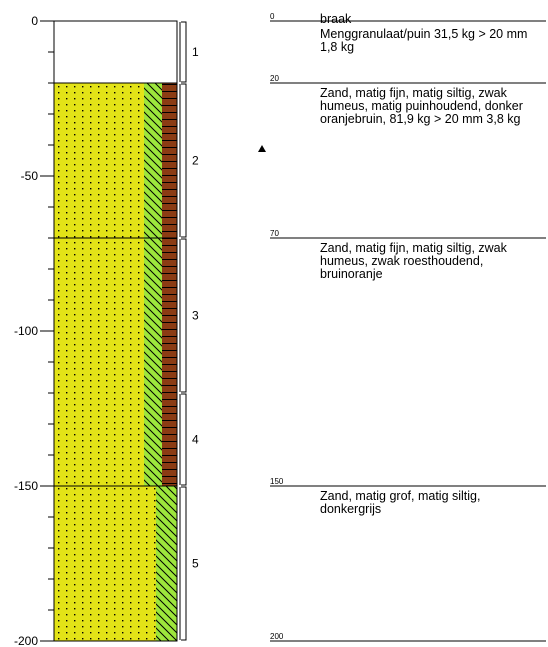 Image resolution: width=548 pixels, height=647 pixels. I want to click on rule-label-0: 0, so click(272, 16).